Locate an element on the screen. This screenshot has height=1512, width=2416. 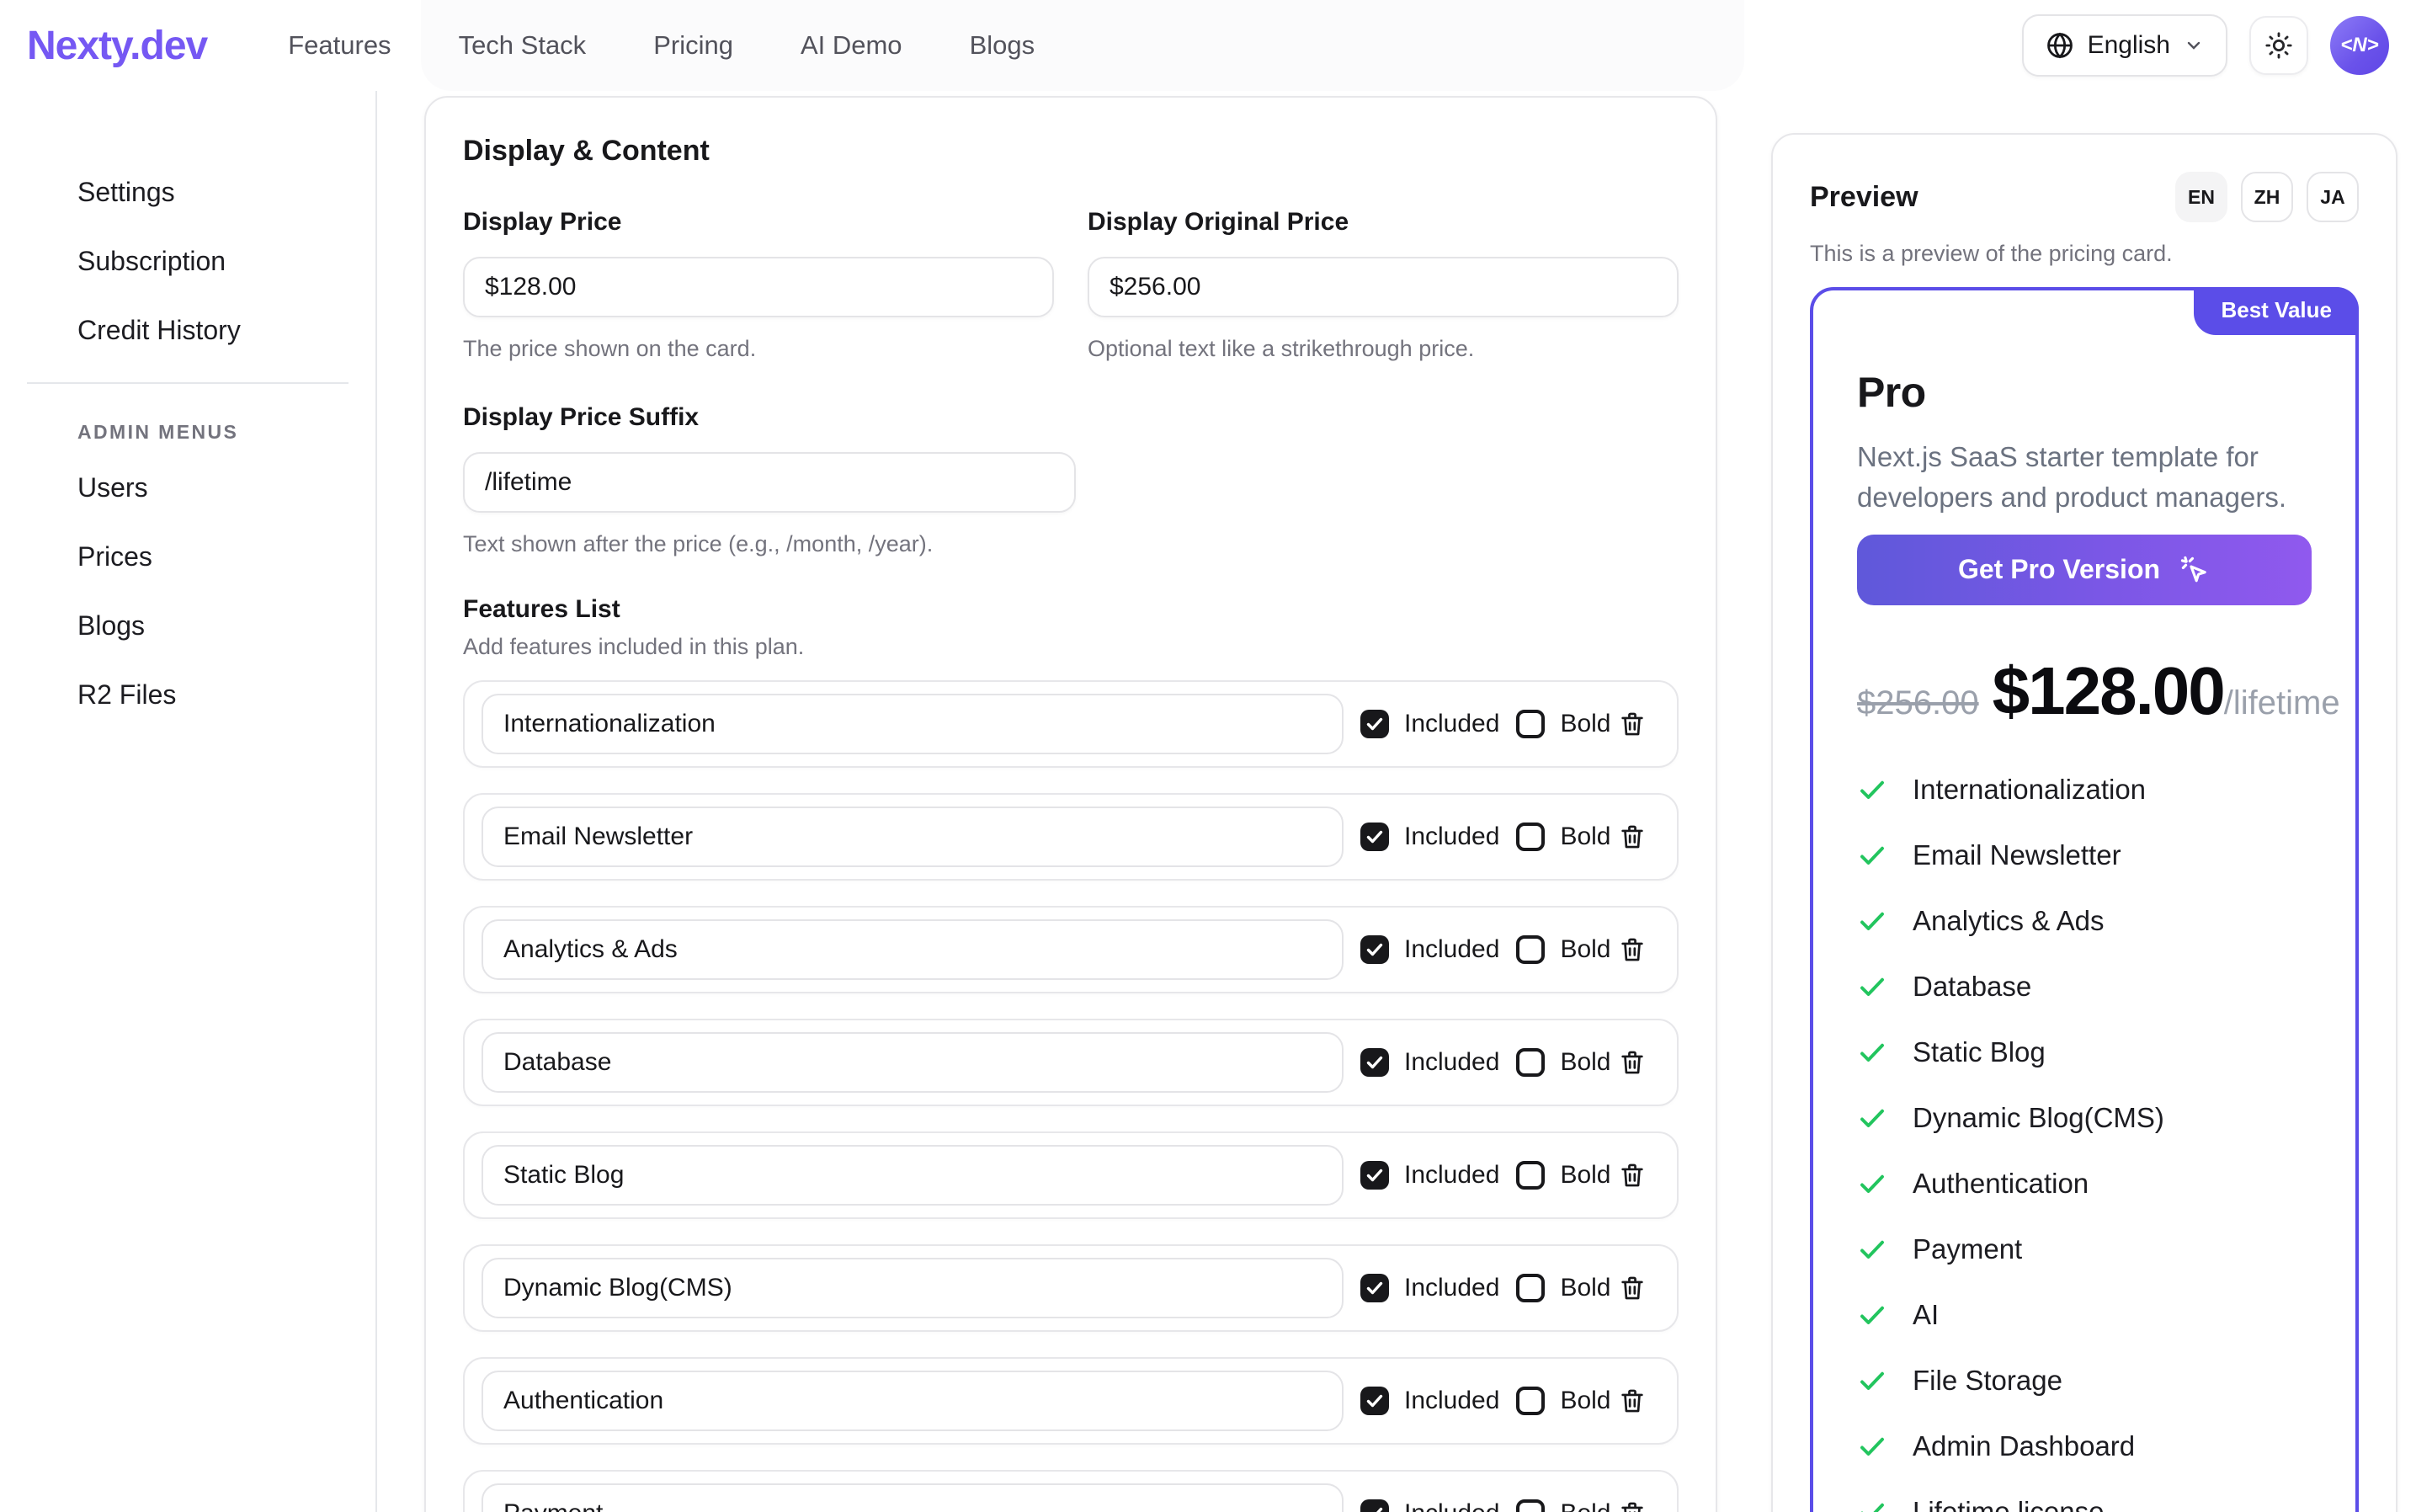
display-price-input is located at coordinates (758, 287).